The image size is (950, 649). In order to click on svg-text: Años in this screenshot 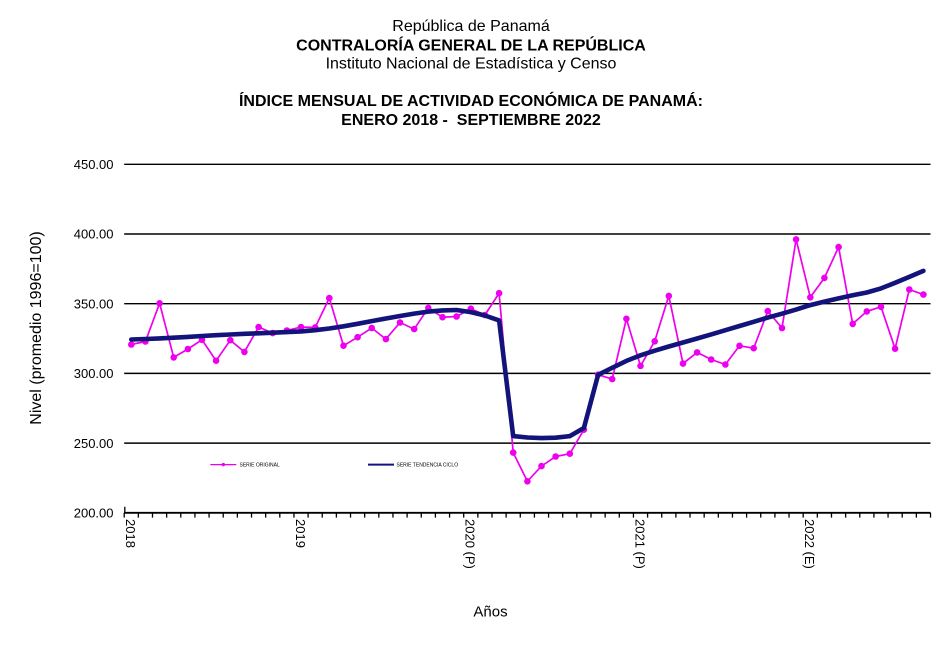, I will do `click(490, 612)`.